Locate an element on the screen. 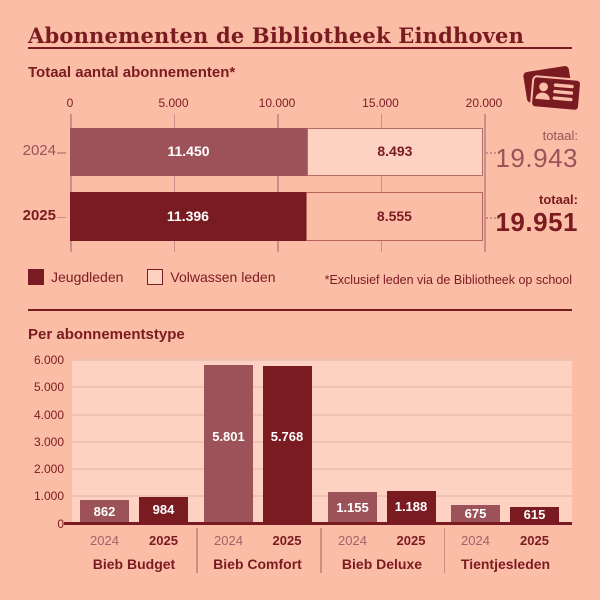  membership-cards-icon is located at coordinates (552, 92).